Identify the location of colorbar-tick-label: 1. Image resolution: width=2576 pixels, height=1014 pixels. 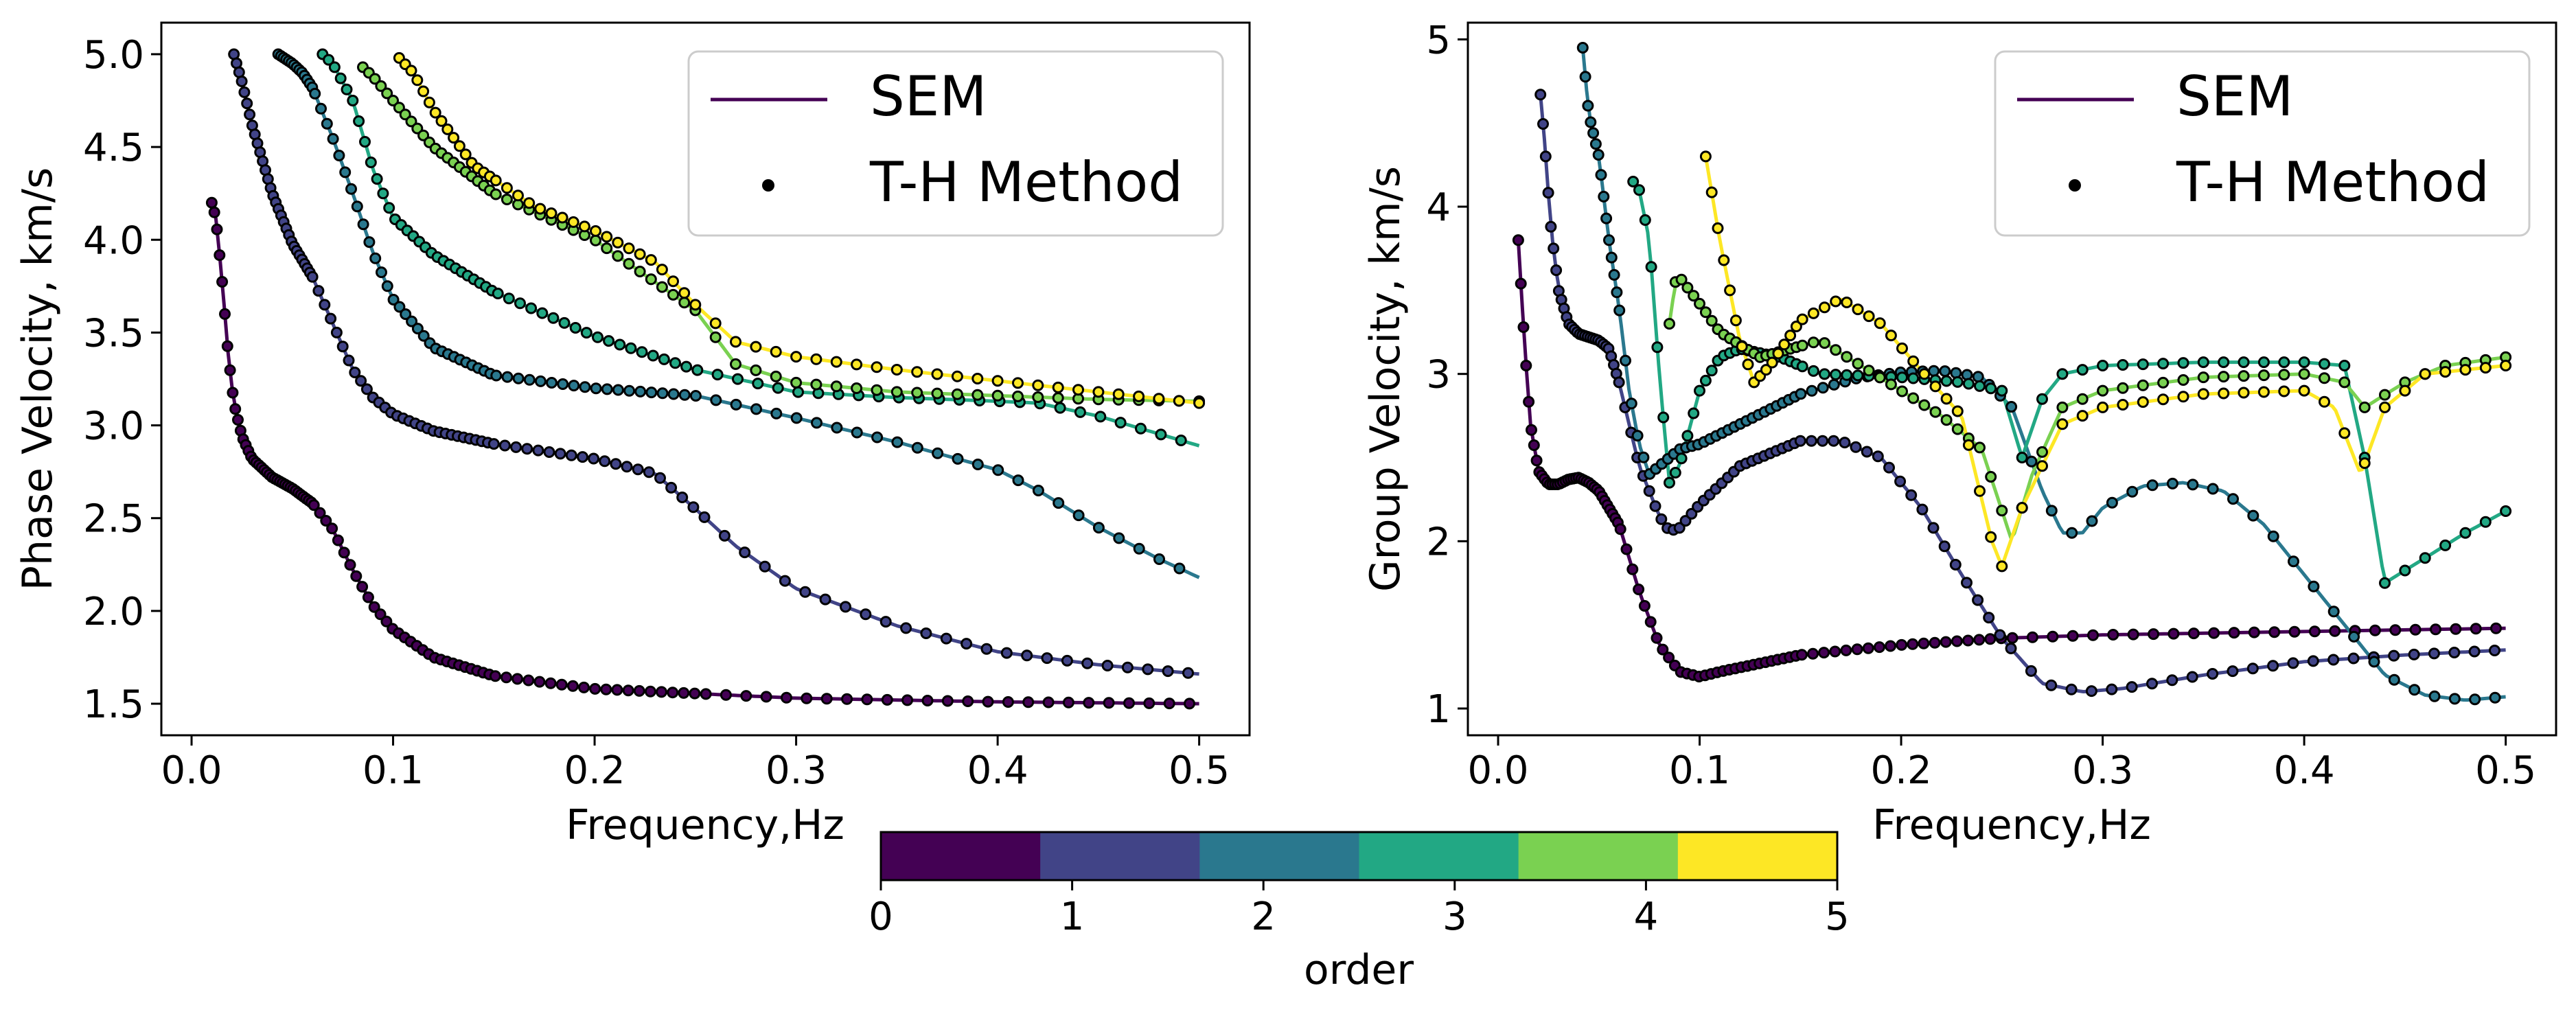
(1072, 917).